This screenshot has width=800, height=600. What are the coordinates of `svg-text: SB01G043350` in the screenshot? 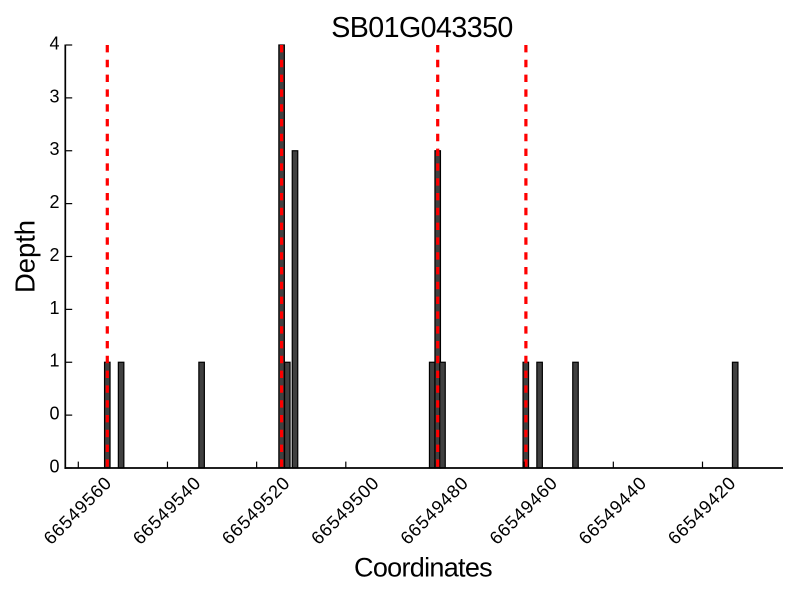 It's located at (422, 28).